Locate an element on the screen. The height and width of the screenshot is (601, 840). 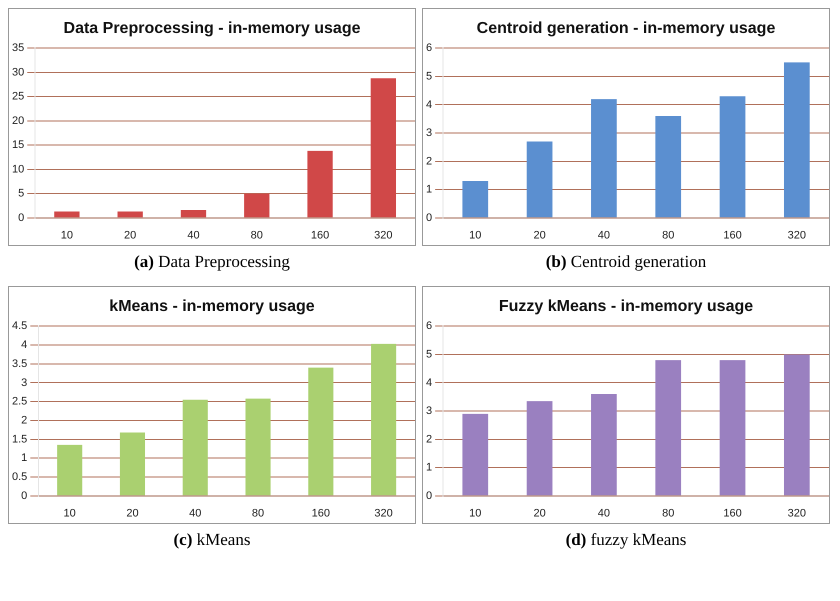
y-tick-label: 1.5 is located at coordinates (20, 439).